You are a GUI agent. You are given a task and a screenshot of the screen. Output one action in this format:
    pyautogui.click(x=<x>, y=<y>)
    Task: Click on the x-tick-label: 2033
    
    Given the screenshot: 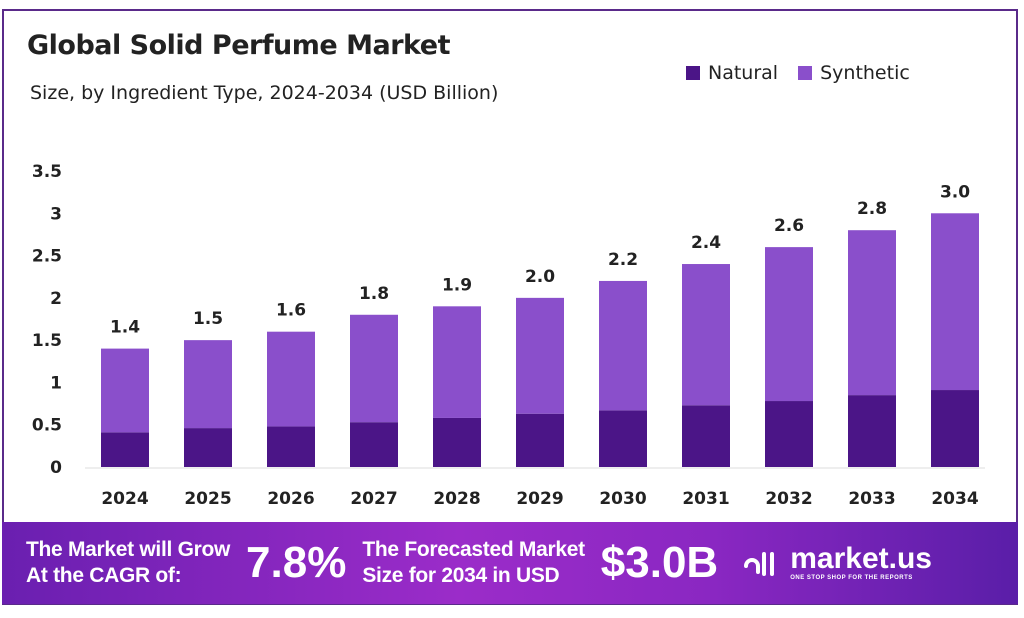 What is the action you would take?
    pyautogui.click(x=871, y=499)
    